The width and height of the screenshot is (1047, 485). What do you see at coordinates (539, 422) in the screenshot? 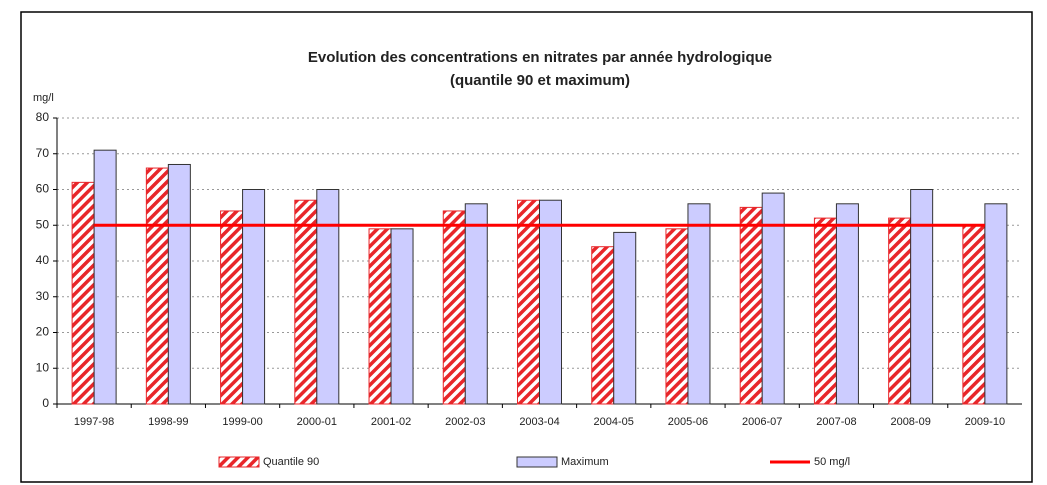
I see `x-tick-label: 2003-04` at bounding box center [539, 422].